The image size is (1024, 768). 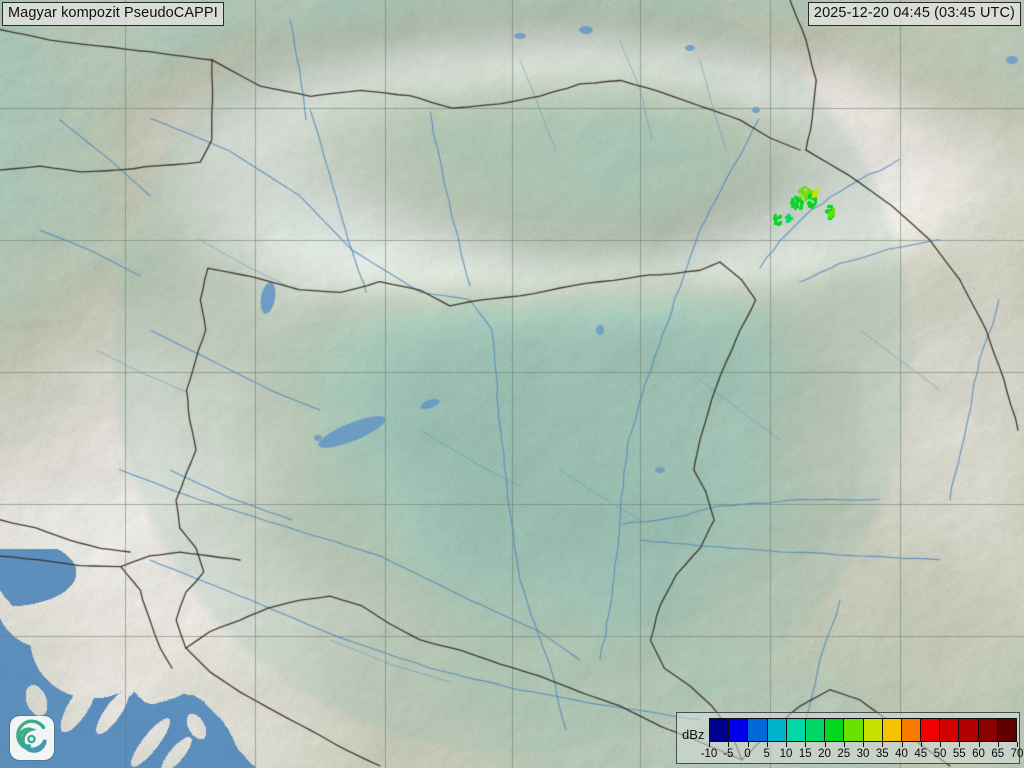 I want to click on legend-tick-label-8: 30, so click(x=863, y=754).